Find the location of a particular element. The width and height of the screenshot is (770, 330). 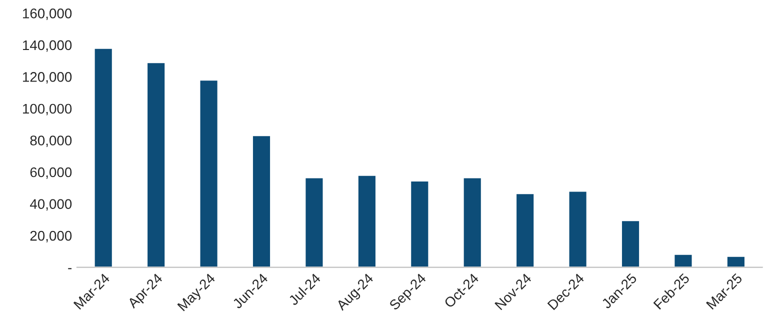

y-tick-label: - is located at coordinates (70, 269).